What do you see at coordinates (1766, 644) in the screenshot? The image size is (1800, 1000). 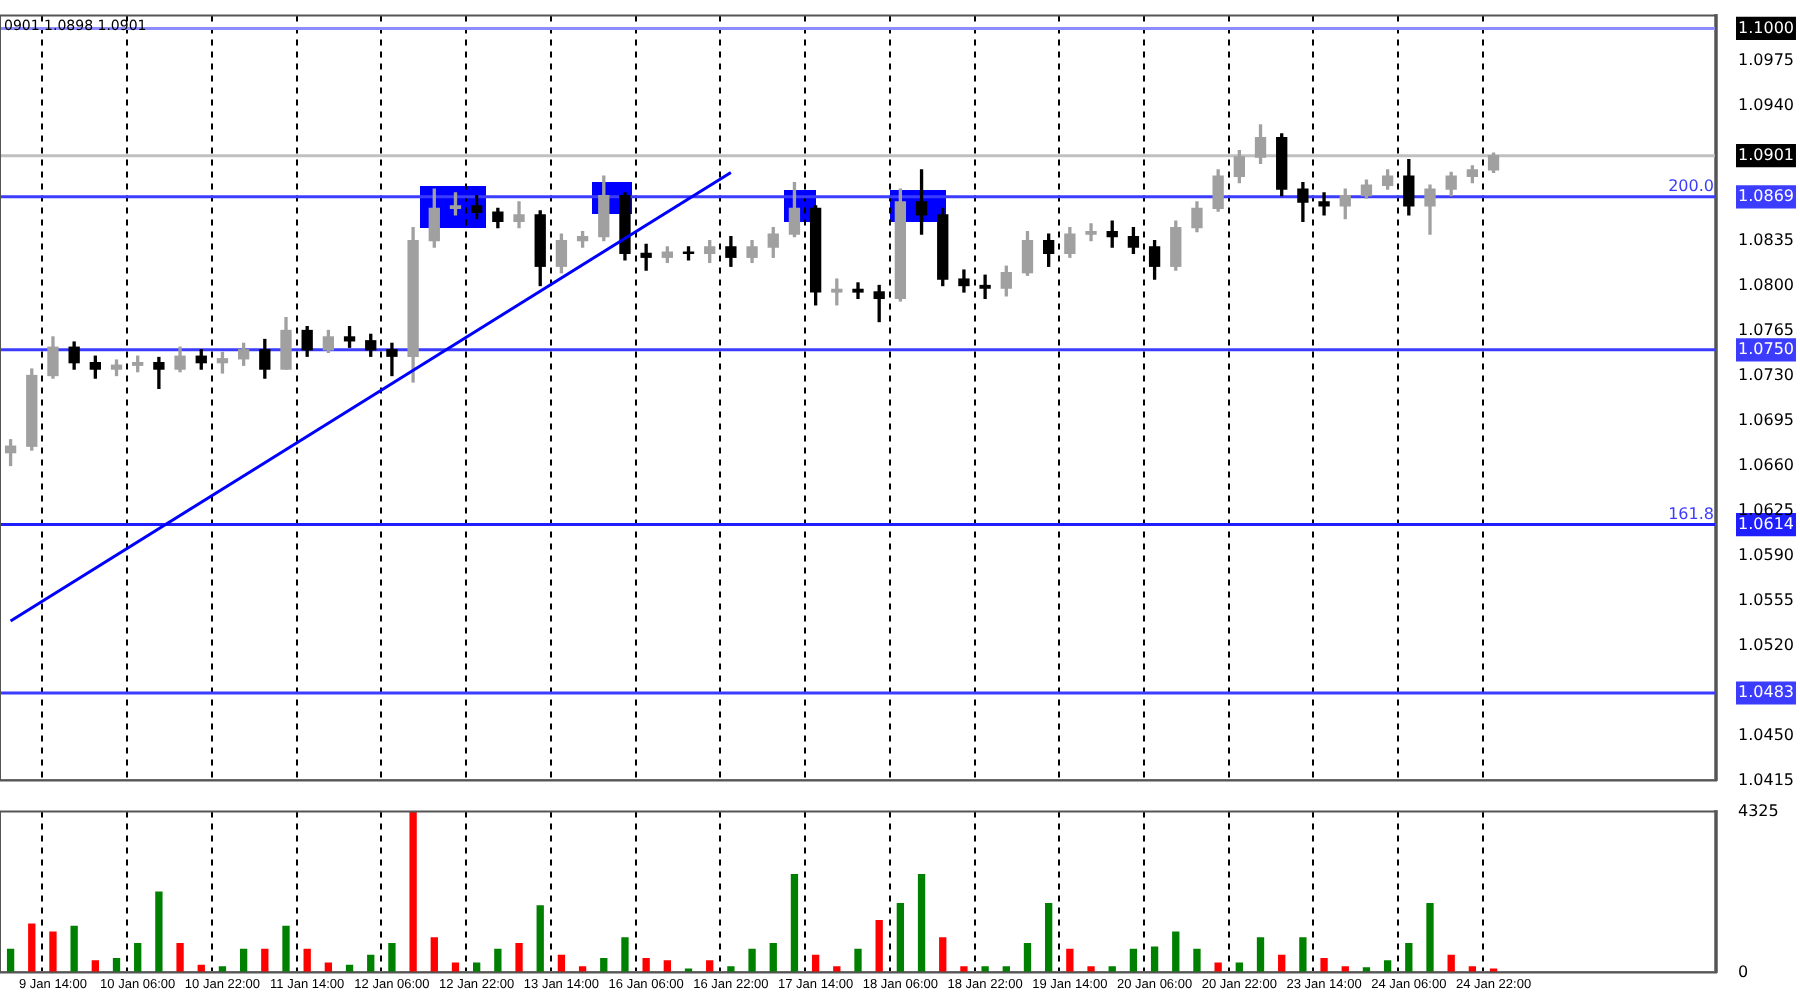 I see `y-tick-label: 1.0520` at bounding box center [1766, 644].